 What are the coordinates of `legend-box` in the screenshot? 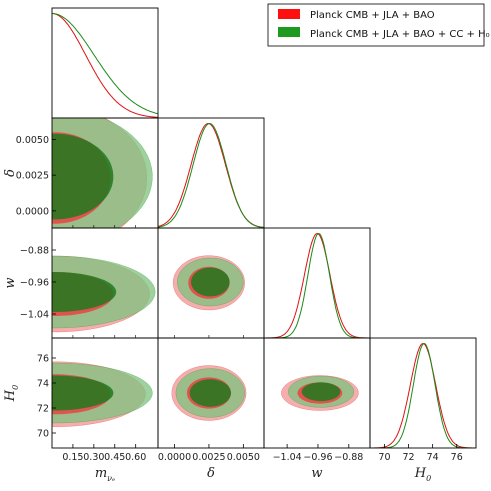 It's located at (376, 25).